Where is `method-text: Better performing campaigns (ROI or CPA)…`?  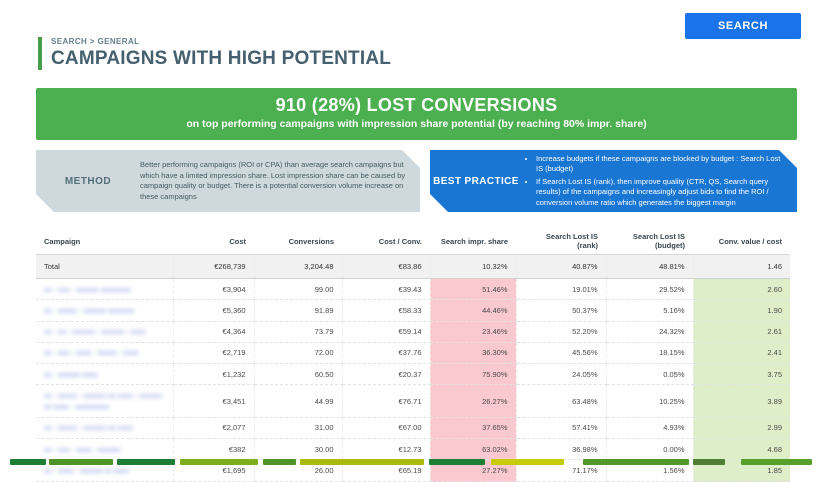 method-text: Better performing campaigns (ROI or CPA)… is located at coordinates (273, 180).